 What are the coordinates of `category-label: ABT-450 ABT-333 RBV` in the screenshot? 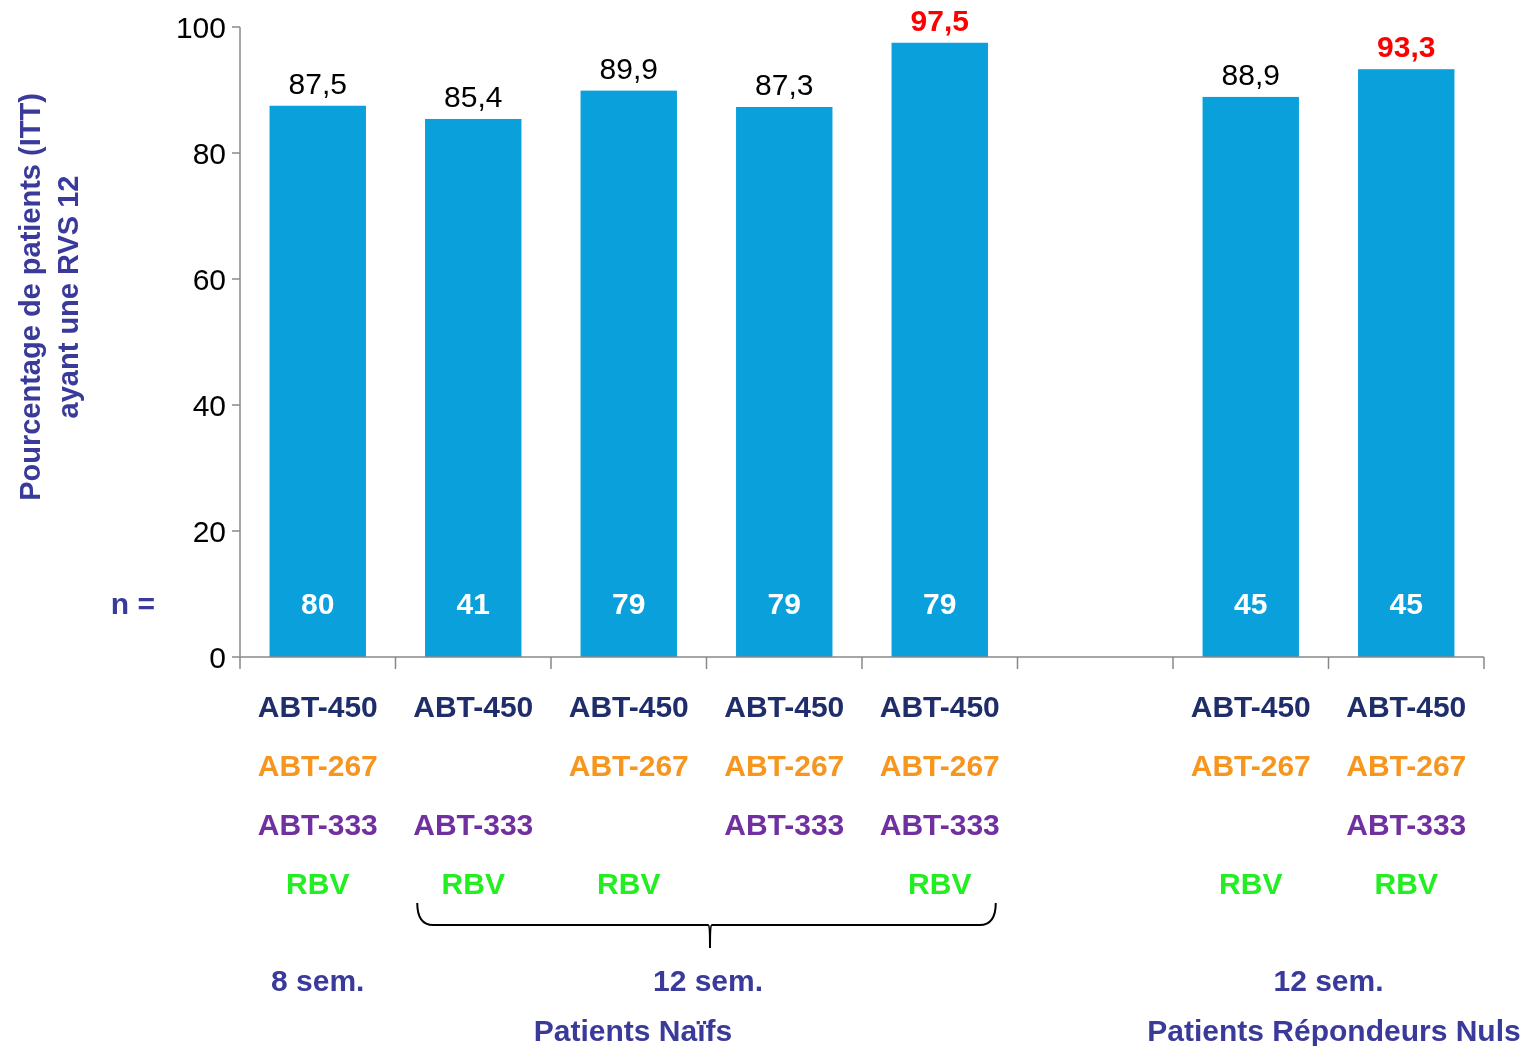 It's located at (473, 794).